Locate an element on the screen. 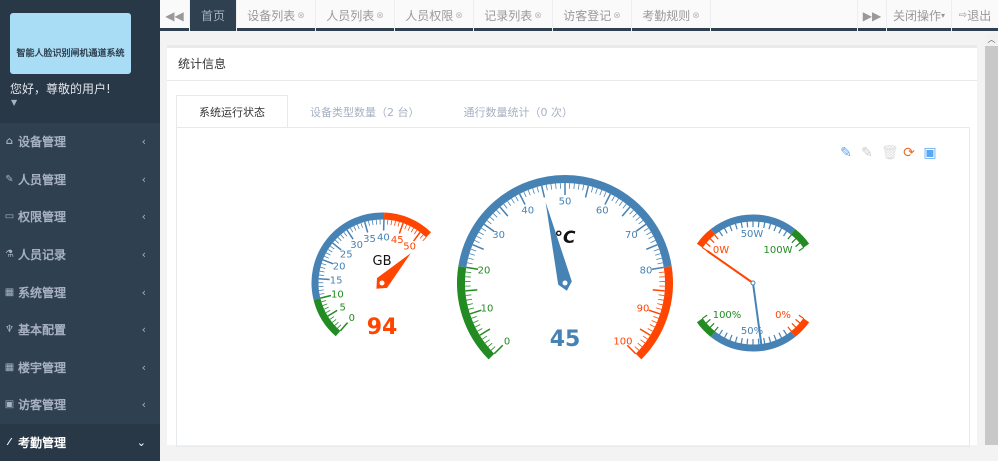  tick-label: 10 is located at coordinates (487, 309).